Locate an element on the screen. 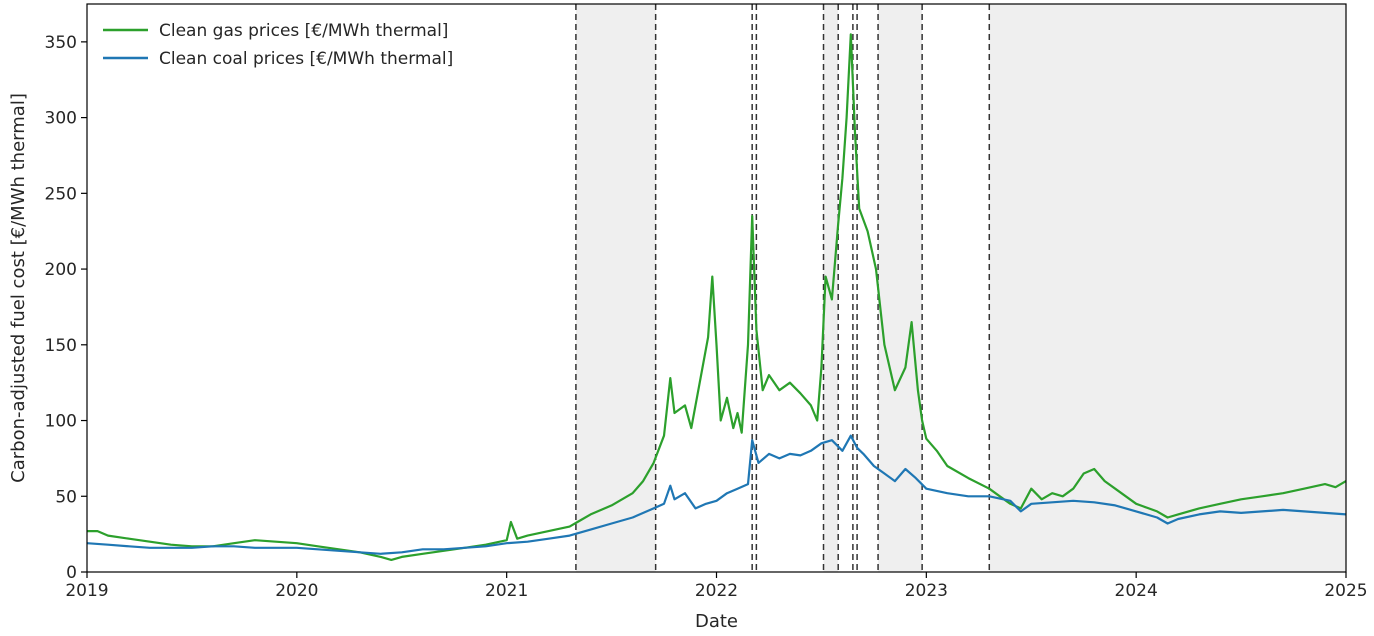 This screenshot has width=1374, height=636. x-tick-label: 2023 is located at coordinates (926, 591).